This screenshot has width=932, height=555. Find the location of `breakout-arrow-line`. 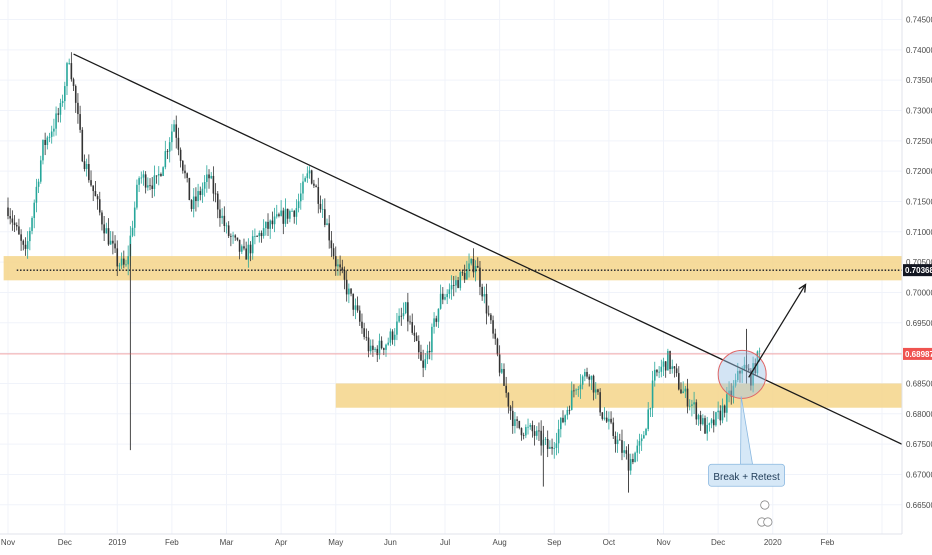

breakout-arrow-line is located at coordinates (777, 331).